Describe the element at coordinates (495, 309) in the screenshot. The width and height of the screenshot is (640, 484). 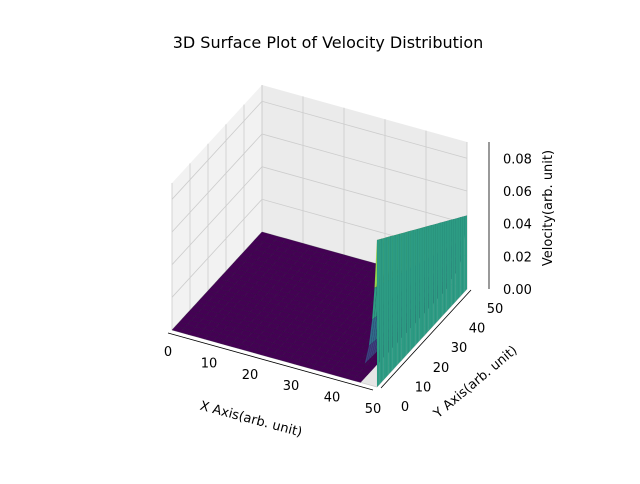
I see `y-tick-label: 50` at that location.